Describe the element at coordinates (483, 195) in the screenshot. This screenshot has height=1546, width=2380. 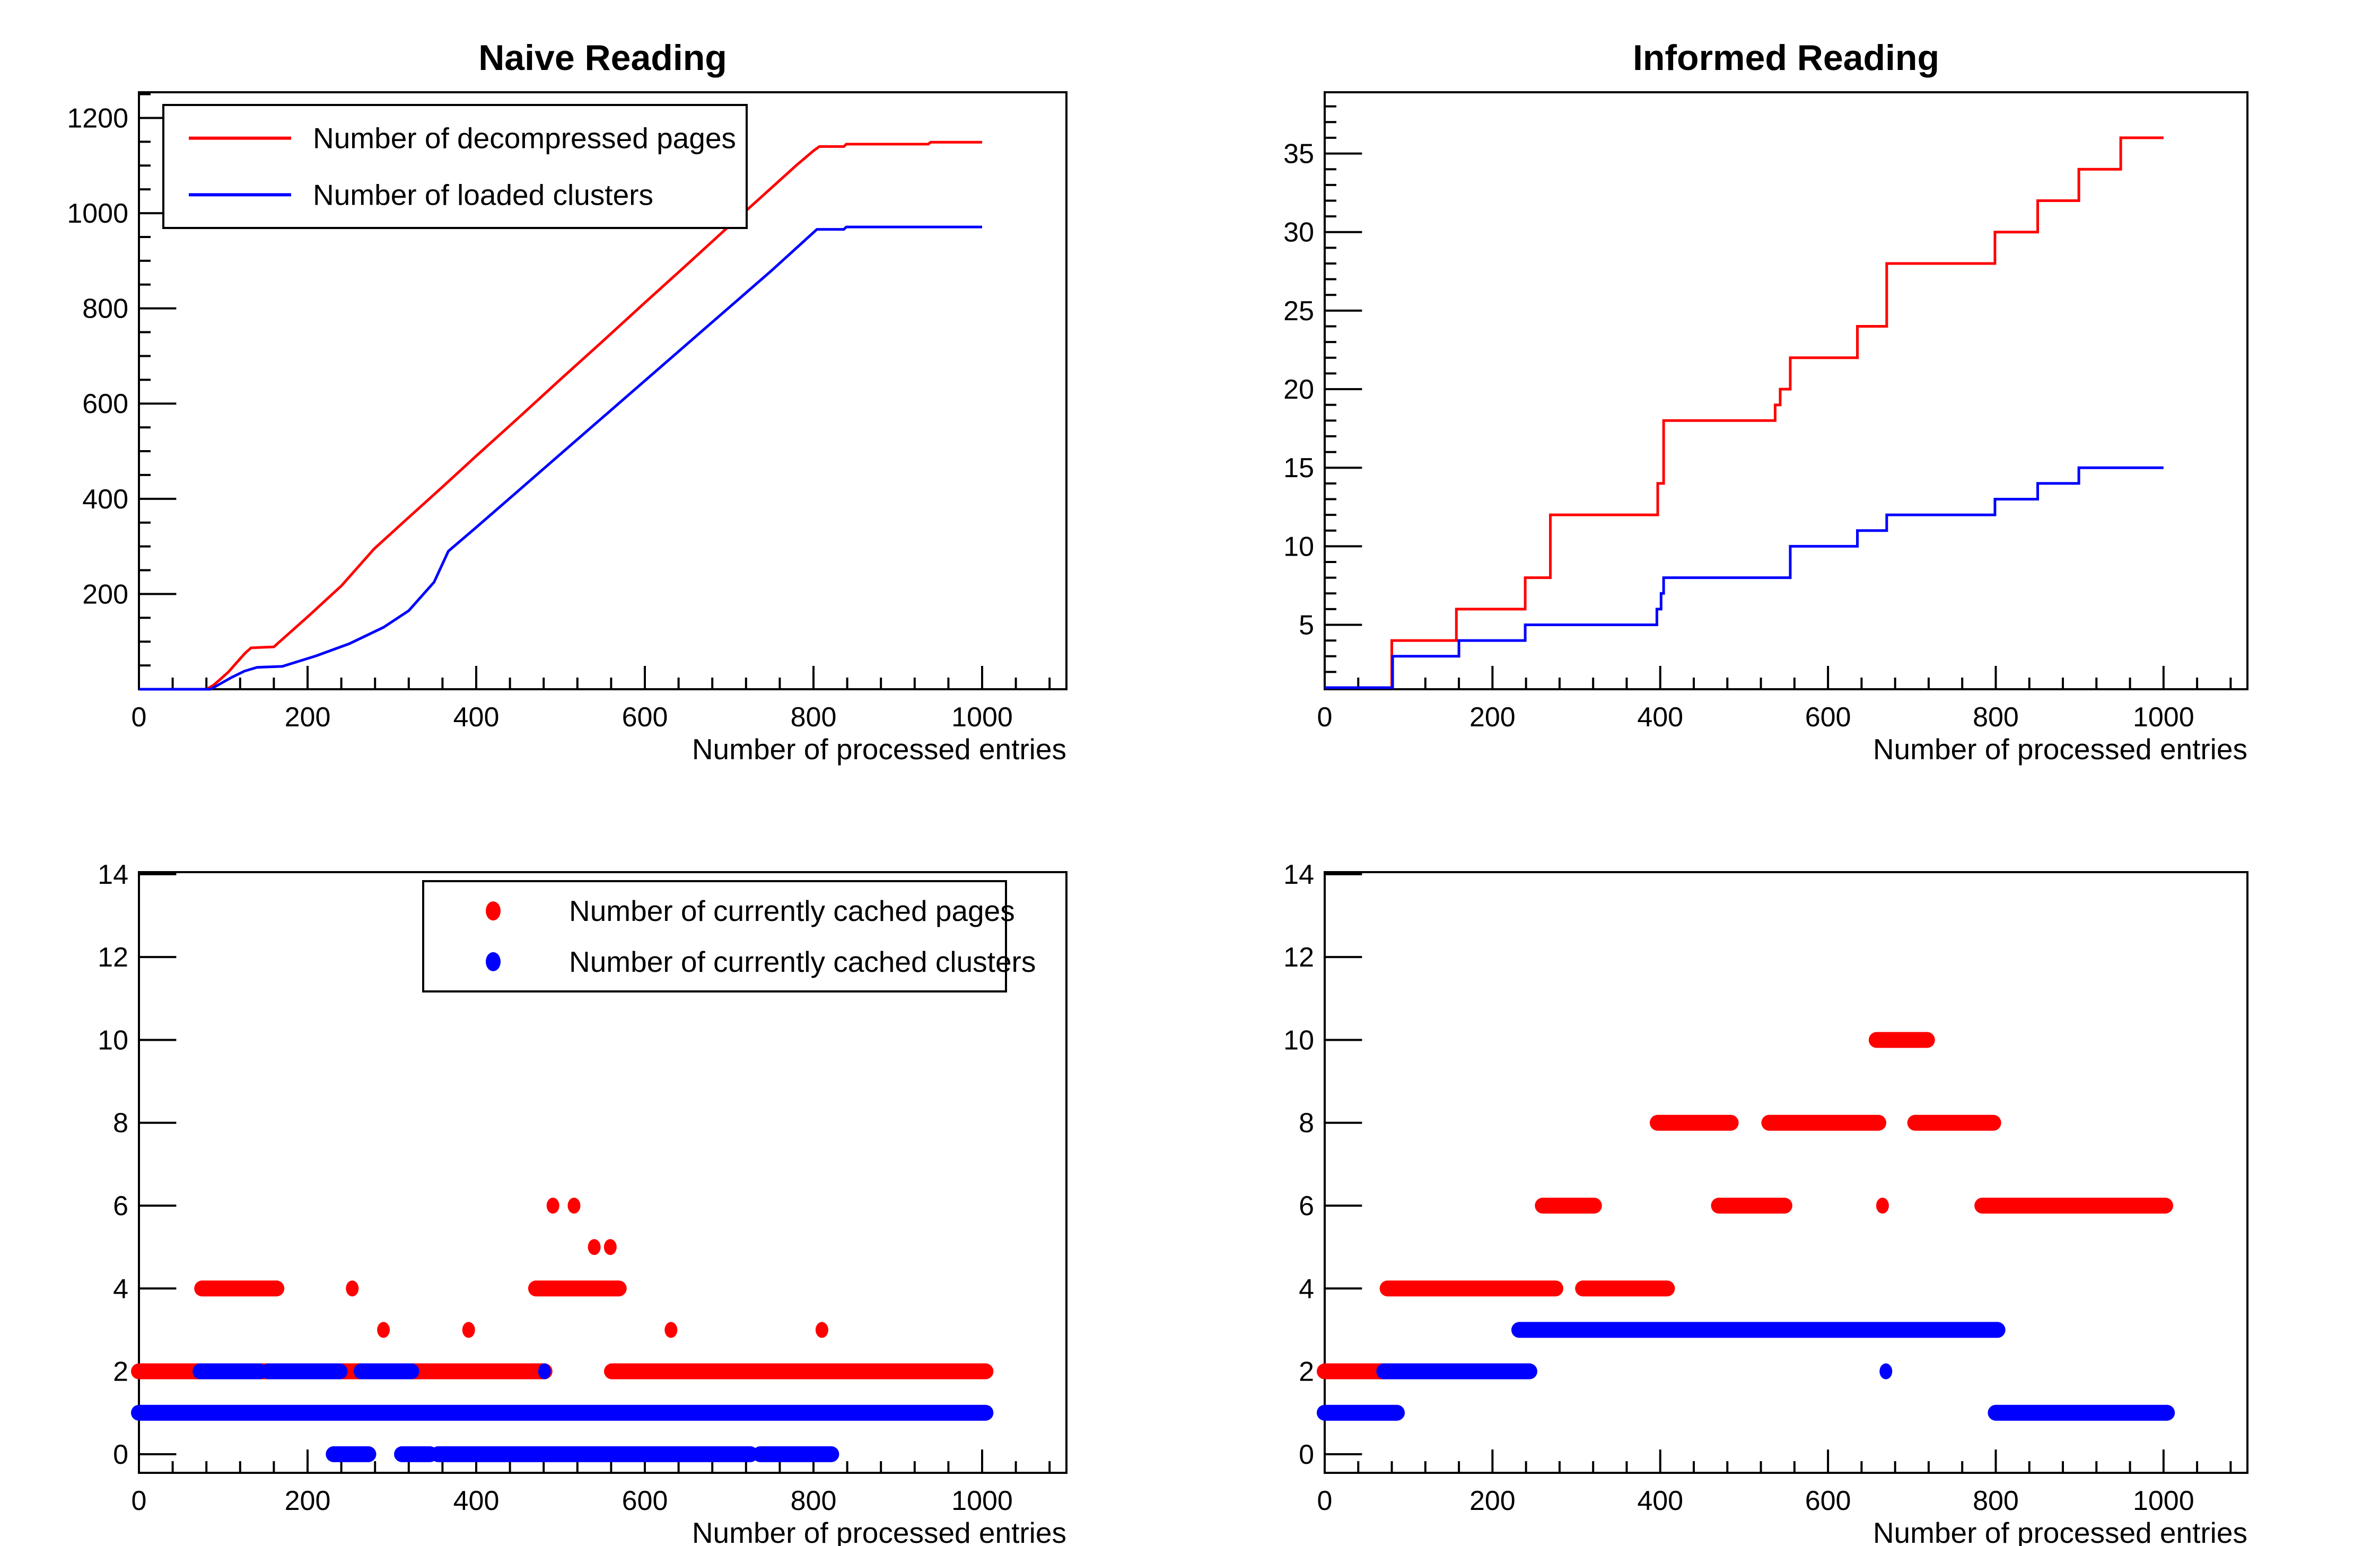
I see `legend-entry-label: Number of loaded clusters` at that location.